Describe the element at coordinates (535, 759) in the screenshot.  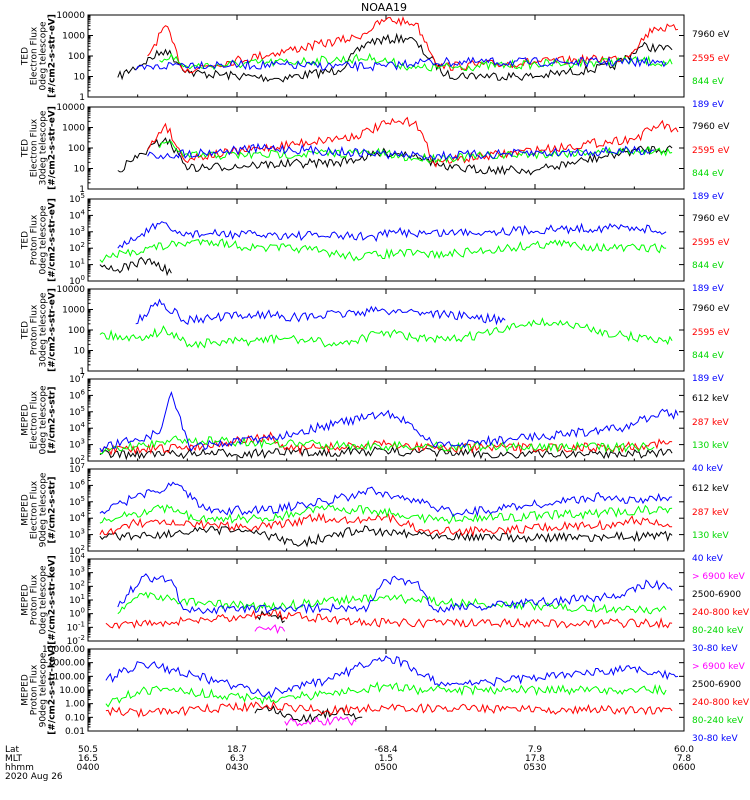
I see `x-tick-label-mlt: 17.8` at that location.